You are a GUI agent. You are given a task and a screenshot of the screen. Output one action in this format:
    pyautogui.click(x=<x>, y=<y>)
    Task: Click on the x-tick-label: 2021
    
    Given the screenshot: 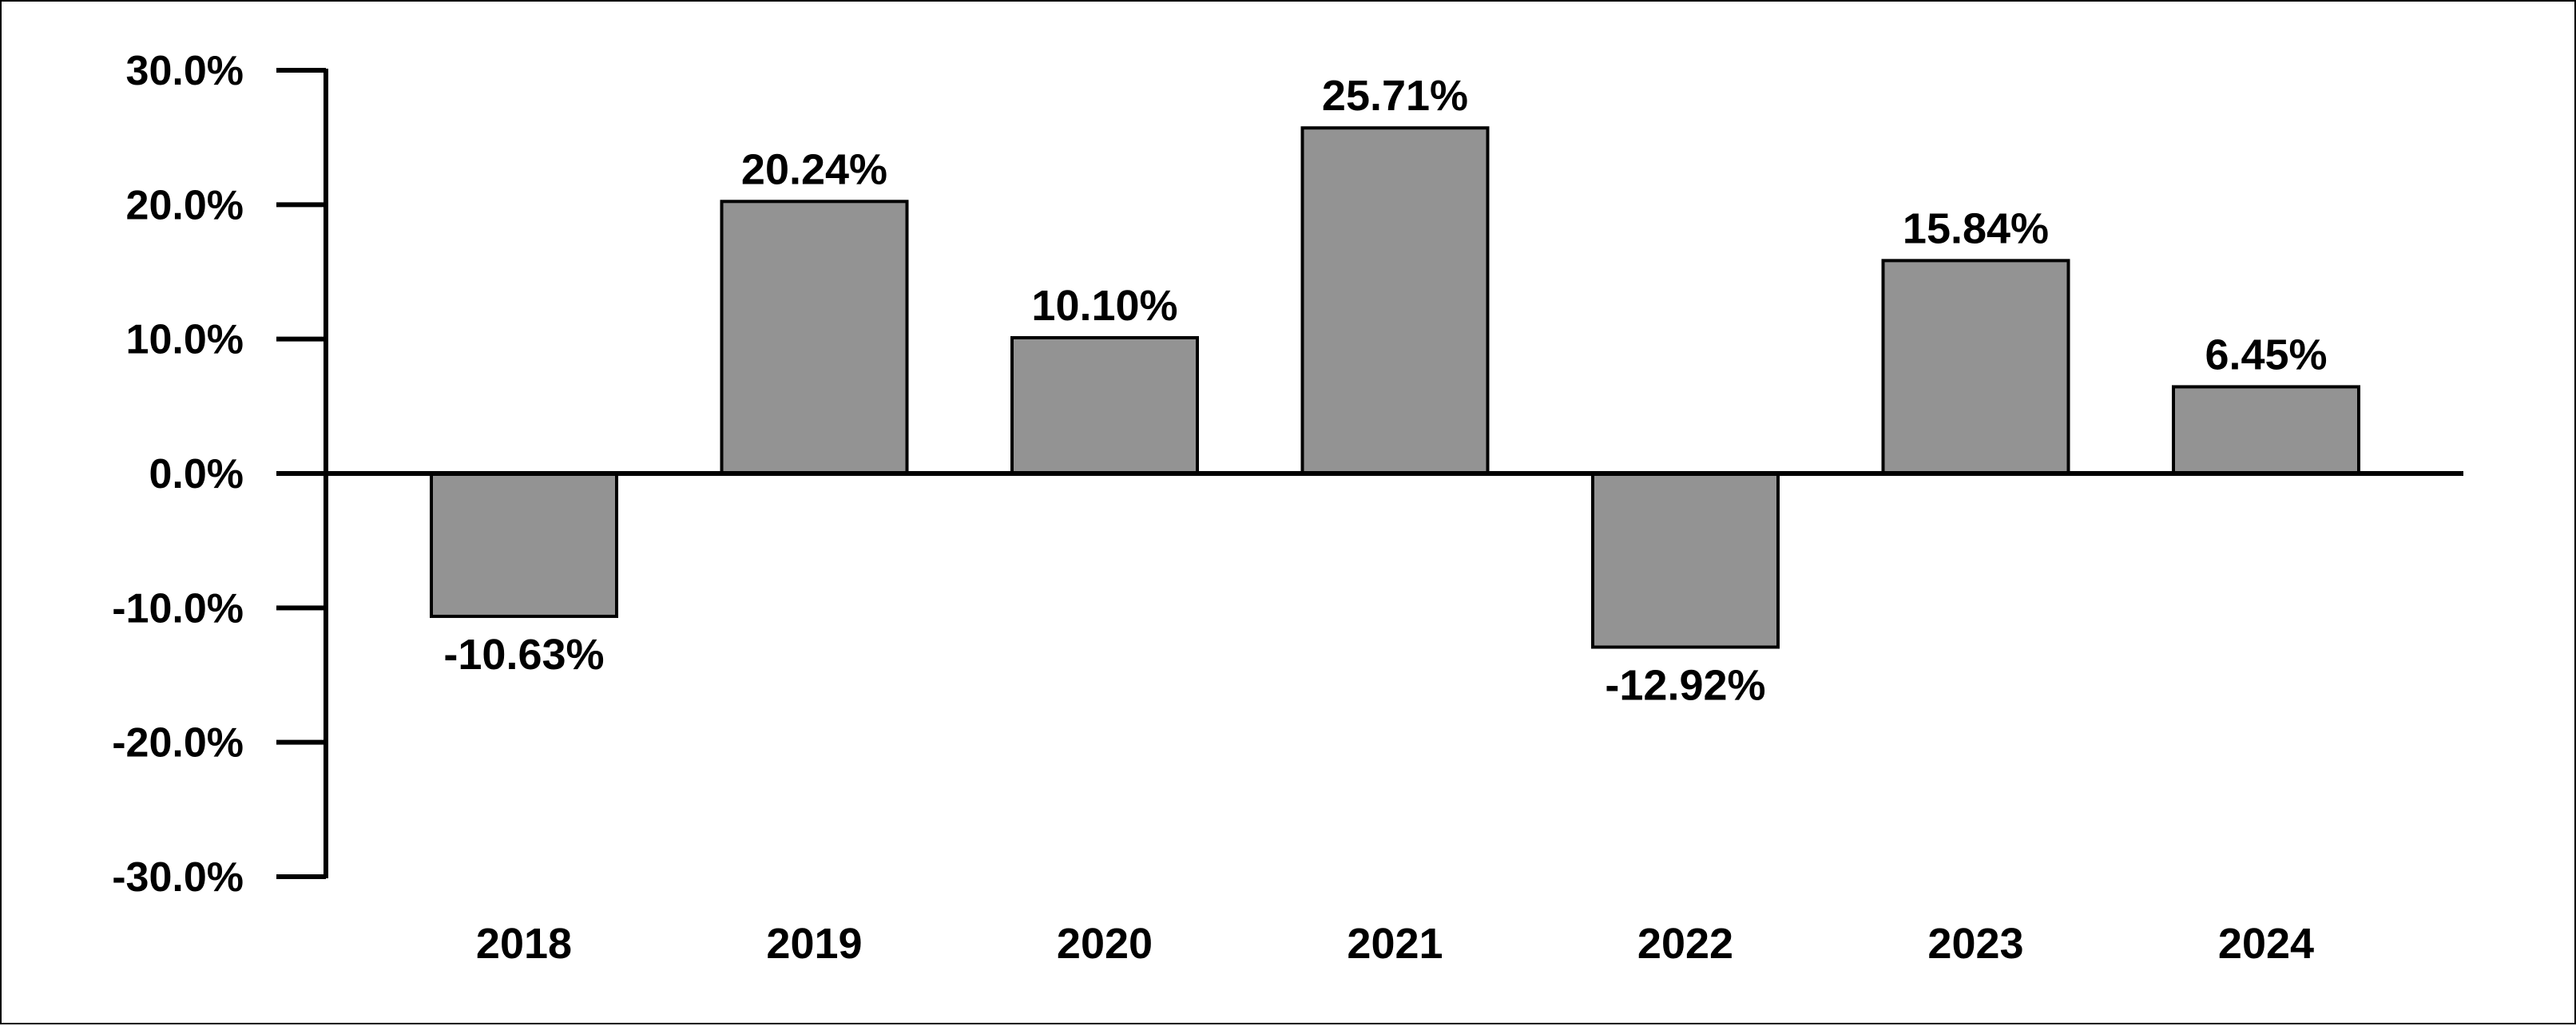 What is the action you would take?
    pyautogui.click(x=1395, y=944)
    